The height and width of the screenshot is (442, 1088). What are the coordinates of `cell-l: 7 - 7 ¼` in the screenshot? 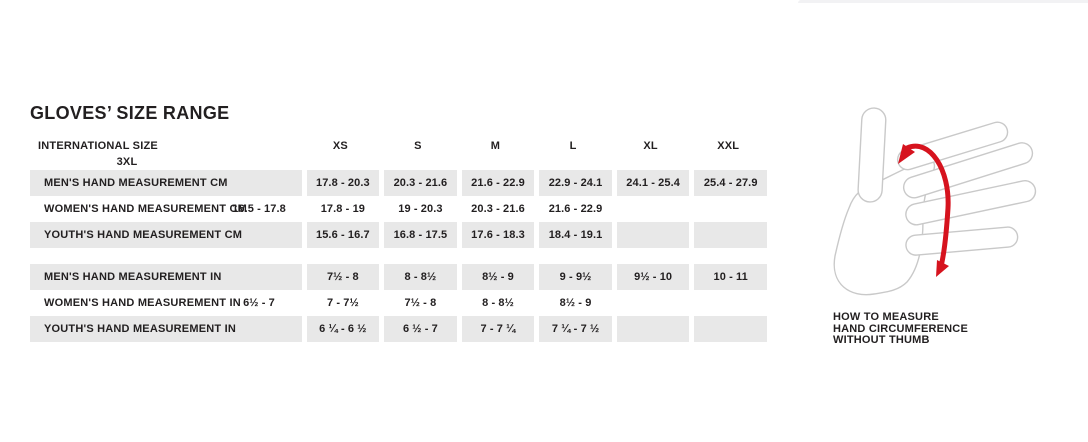 It's located at (498, 329).